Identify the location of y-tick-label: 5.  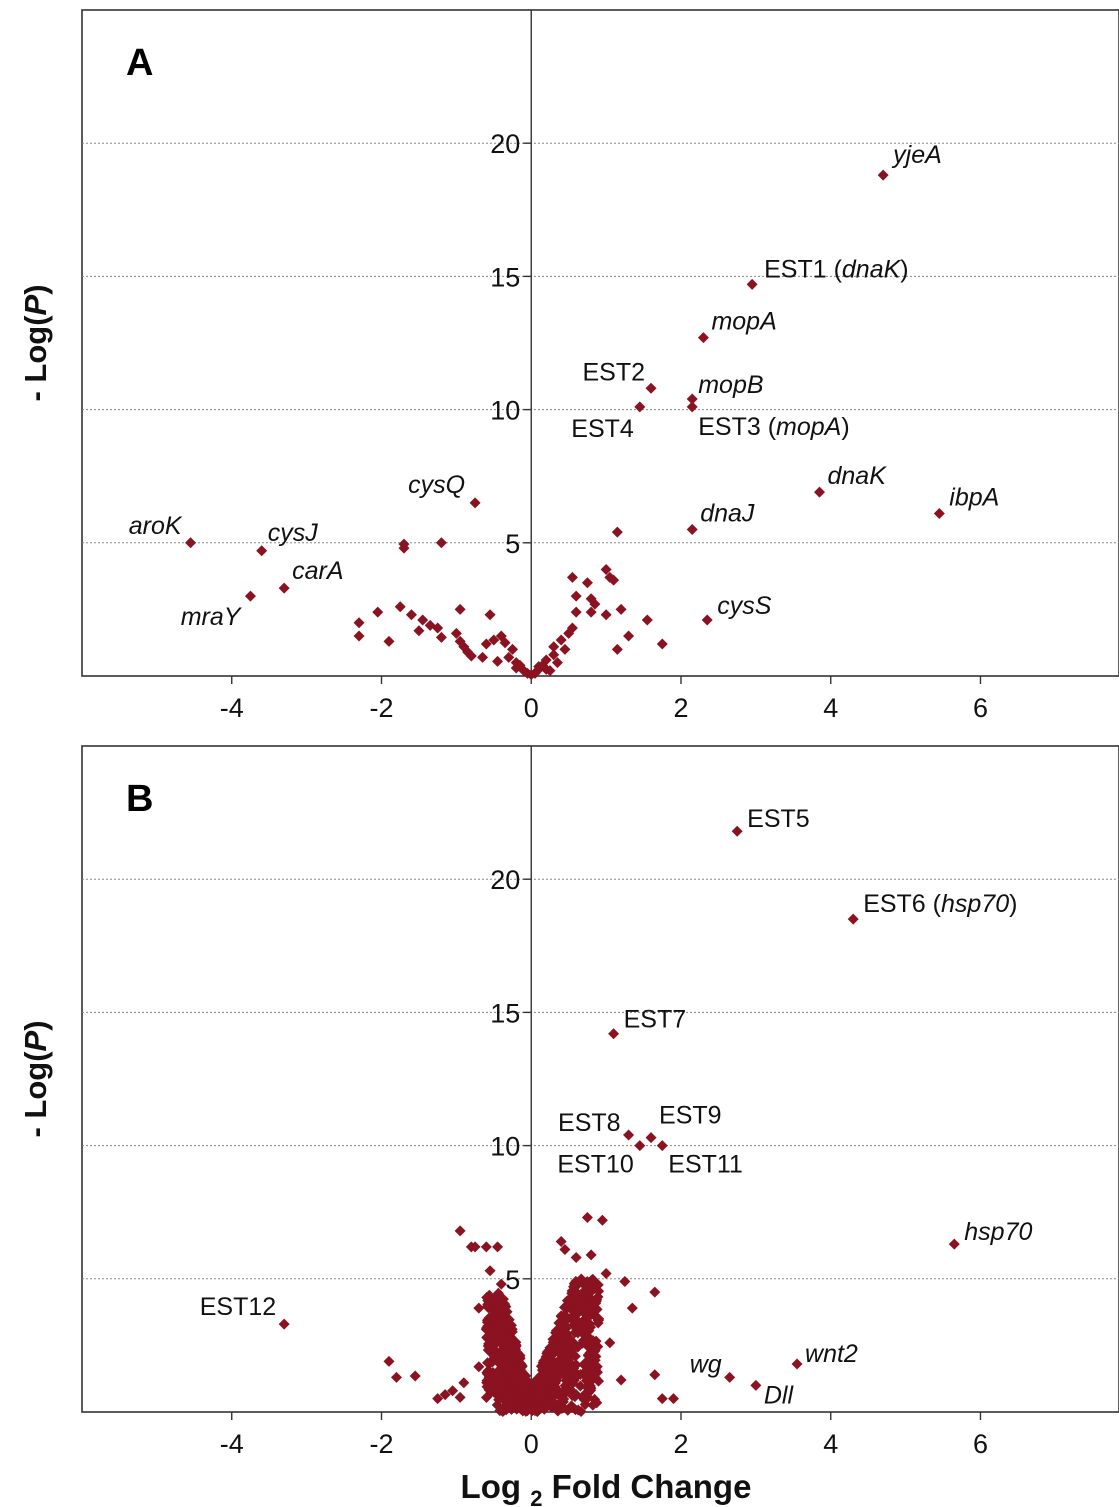
(512, 544).